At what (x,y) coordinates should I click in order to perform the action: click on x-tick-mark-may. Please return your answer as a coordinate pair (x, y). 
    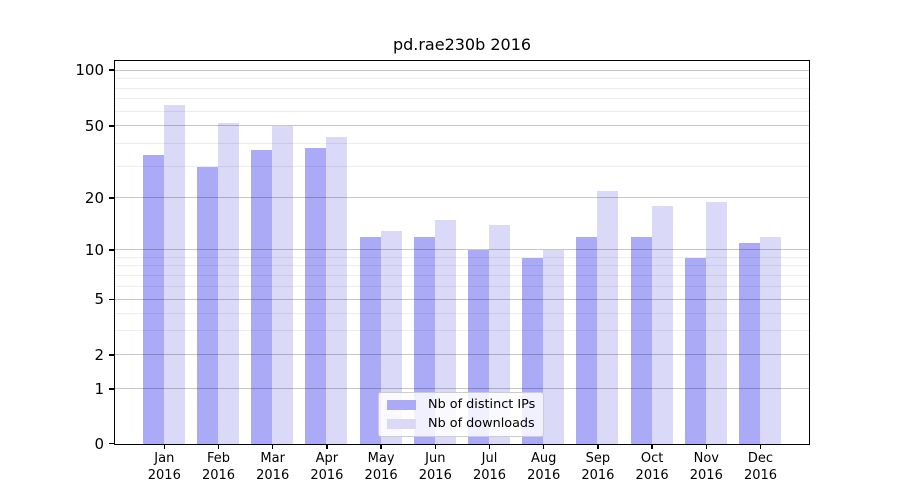
    Looking at the image, I should click on (381, 447).